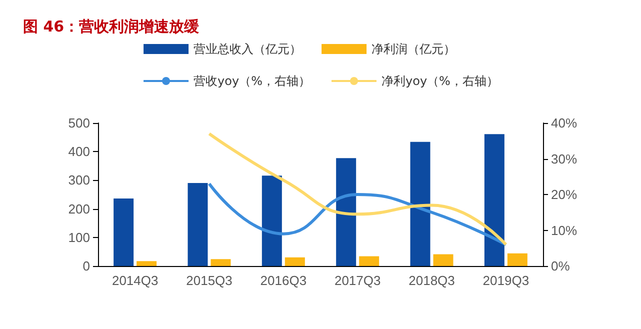 The image size is (641, 329). What do you see at coordinates (79, 152) in the screenshot?
I see `y-tick-label: 400` at bounding box center [79, 152].